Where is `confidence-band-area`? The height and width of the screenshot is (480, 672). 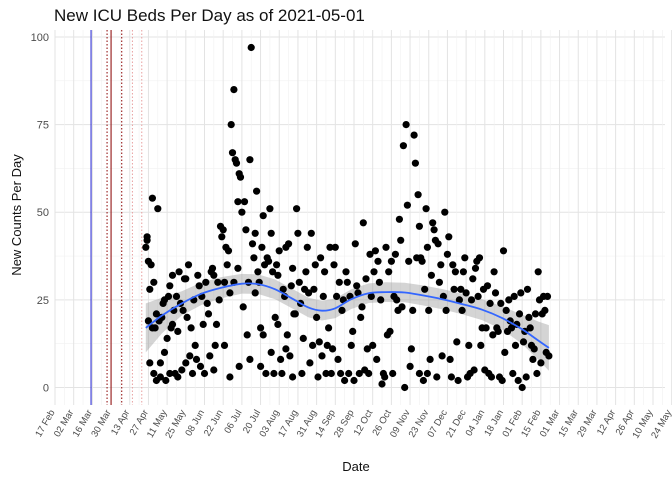
confidence-band-area is located at coordinates (347, 322).